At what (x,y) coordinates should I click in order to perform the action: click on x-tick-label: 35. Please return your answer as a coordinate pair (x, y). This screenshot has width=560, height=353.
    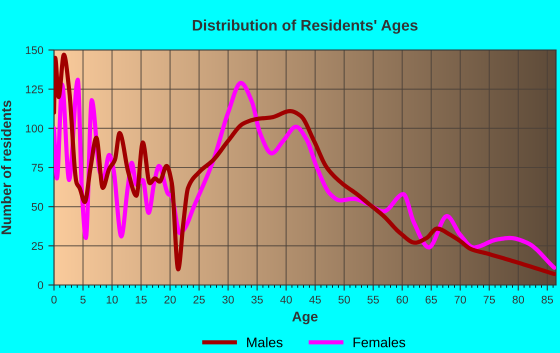
    Looking at the image, I should click on (257, 300).